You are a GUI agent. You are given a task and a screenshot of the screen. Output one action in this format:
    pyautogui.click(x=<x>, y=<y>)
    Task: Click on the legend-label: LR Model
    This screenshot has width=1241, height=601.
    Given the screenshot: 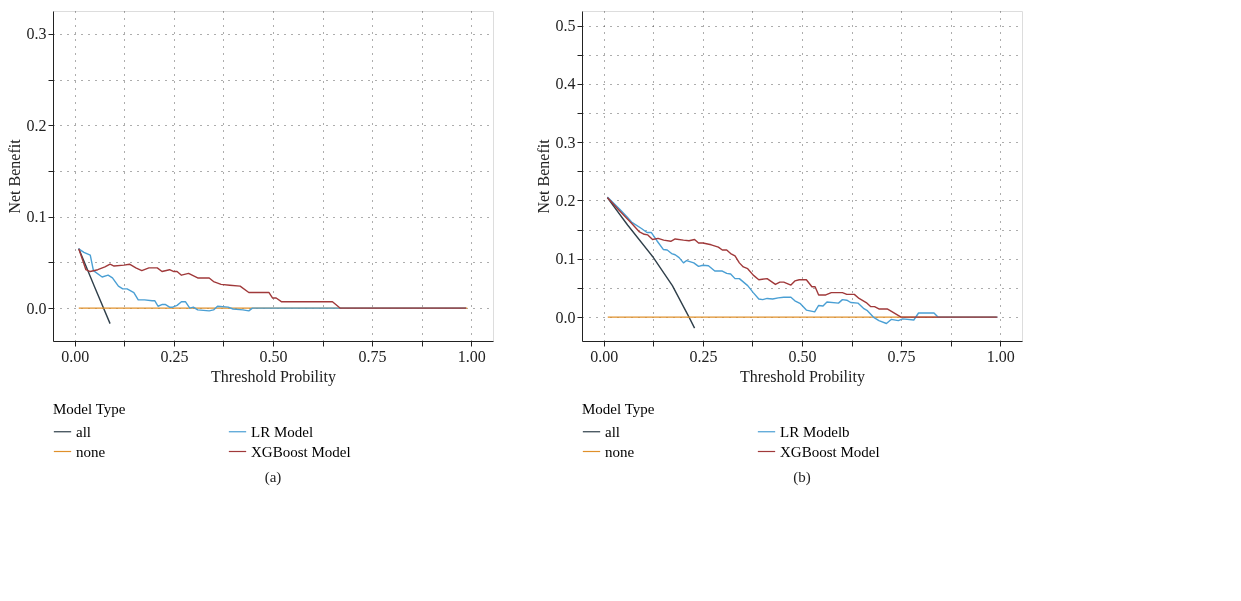 What is the action you would take?
    pyautogui.click(x=282, y=431)
    